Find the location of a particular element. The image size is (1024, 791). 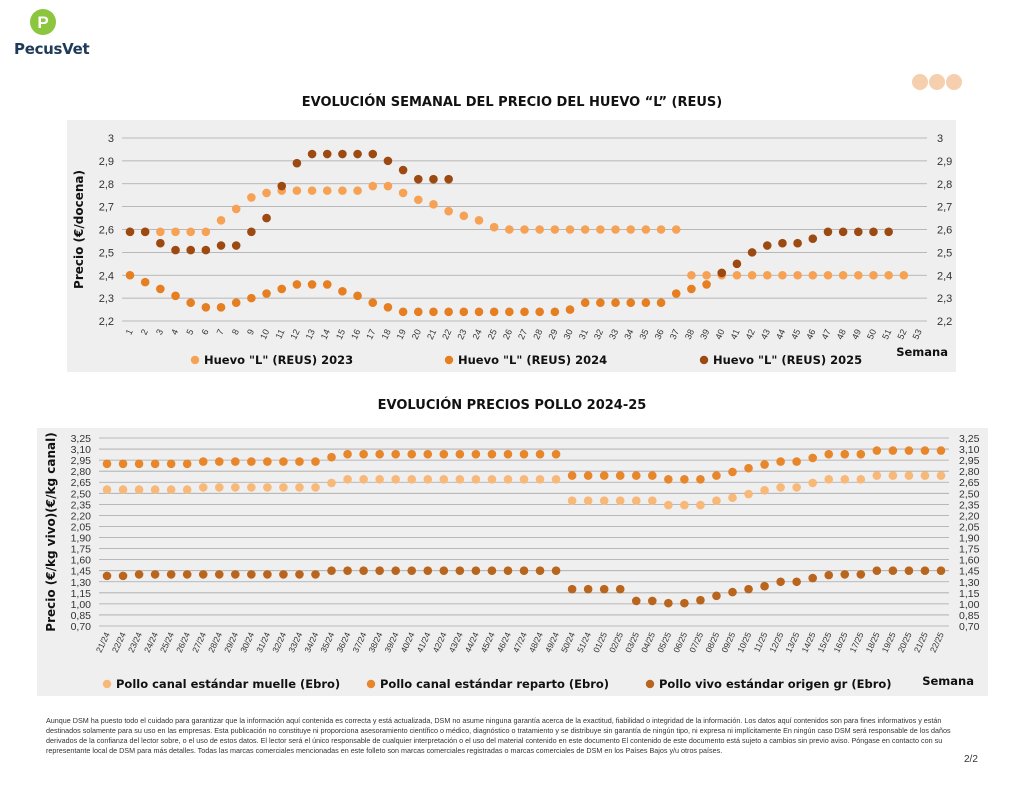

x-tick-label: 26 is located at coordinates (507, 334).